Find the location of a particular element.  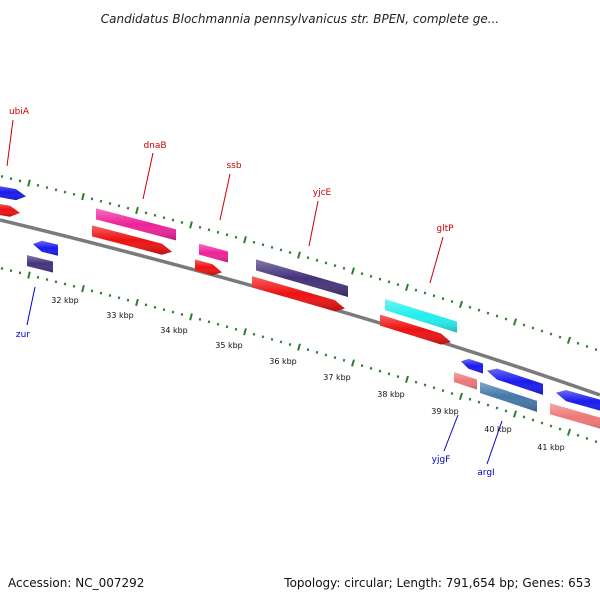

tick-label-41kbp: 41 kbp is located at coordinates (551, 447).